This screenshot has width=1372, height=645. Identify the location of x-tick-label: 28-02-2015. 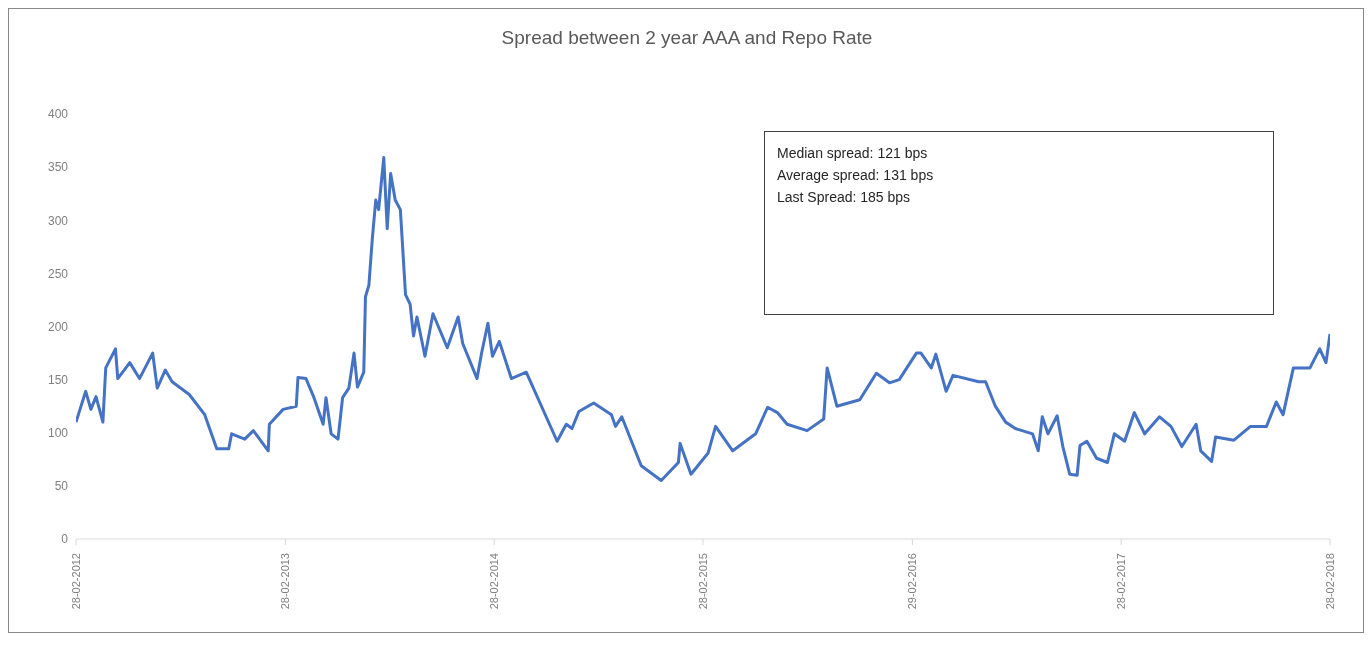
(703, 581).